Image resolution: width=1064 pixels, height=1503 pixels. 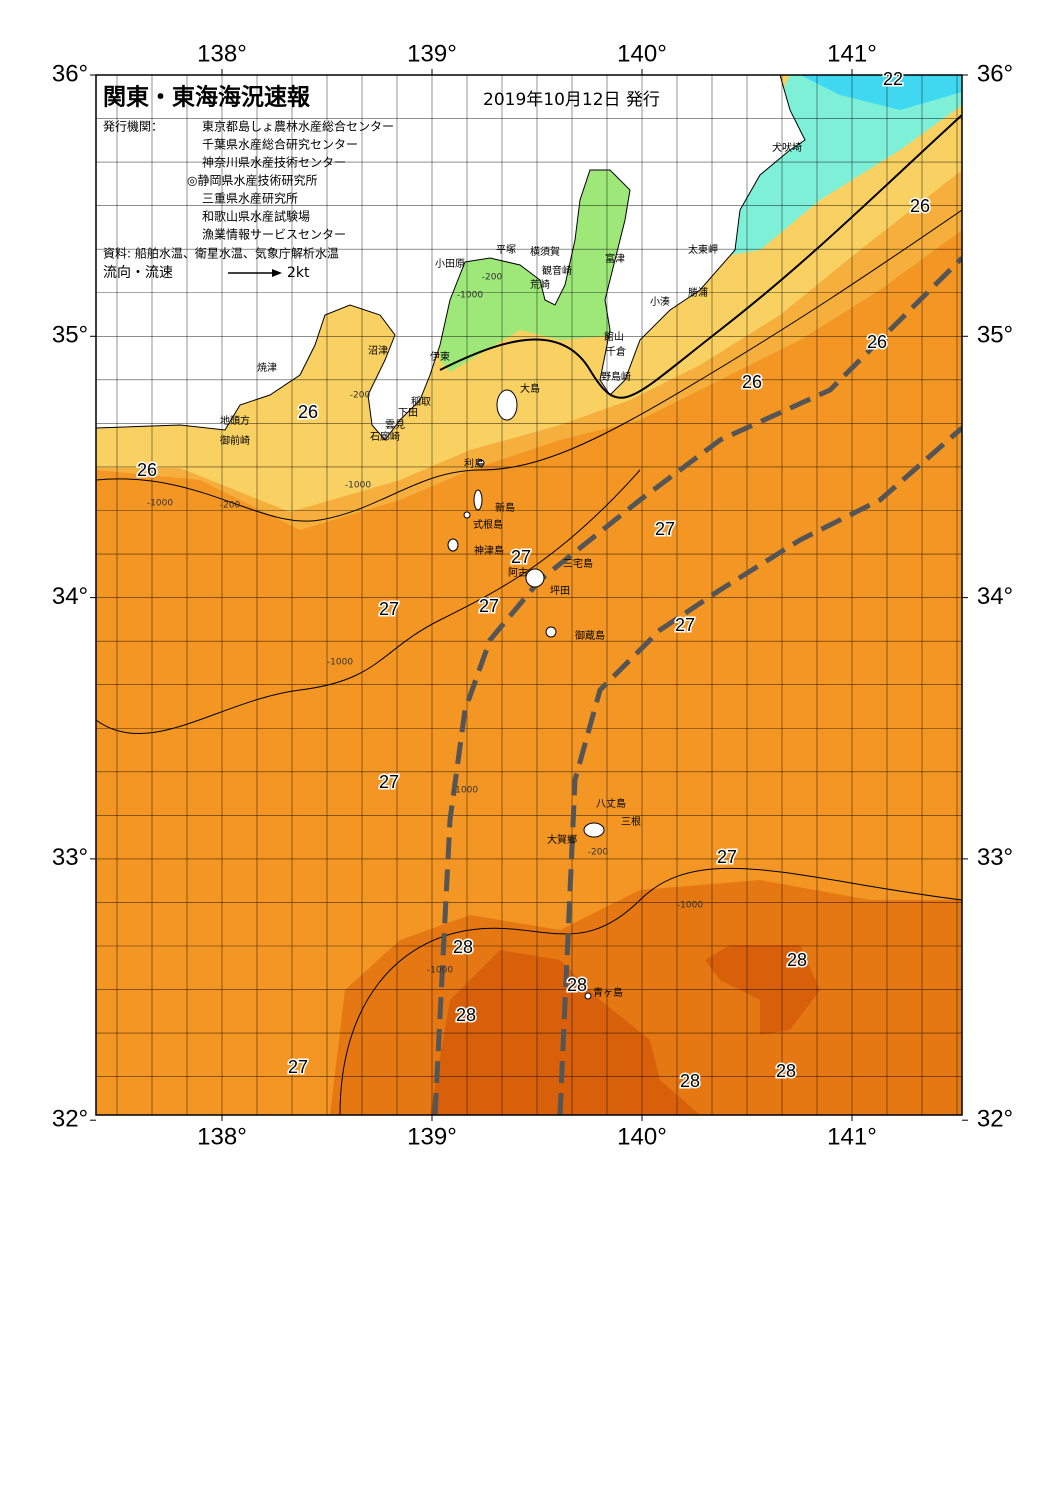 I want to click on place-name: 坪田, so click(x=560, y=590).